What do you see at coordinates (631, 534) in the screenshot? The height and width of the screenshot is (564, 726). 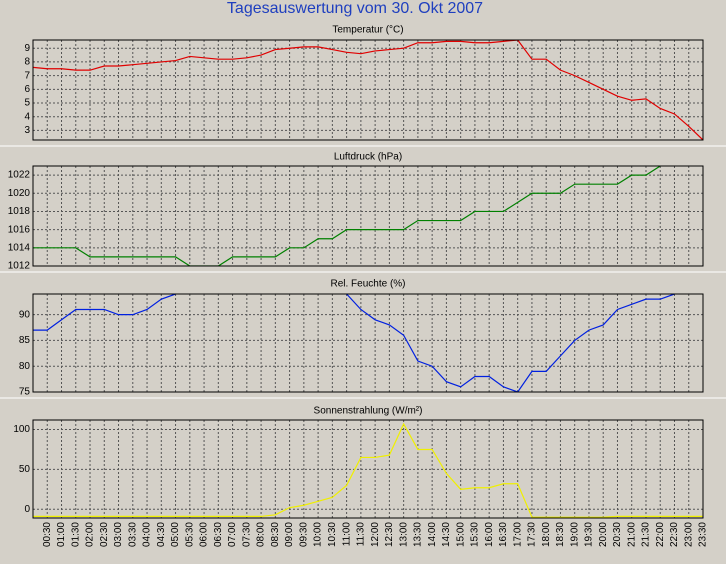 I see `x-tick-label: 21:00` at bounding box center [631, 534].